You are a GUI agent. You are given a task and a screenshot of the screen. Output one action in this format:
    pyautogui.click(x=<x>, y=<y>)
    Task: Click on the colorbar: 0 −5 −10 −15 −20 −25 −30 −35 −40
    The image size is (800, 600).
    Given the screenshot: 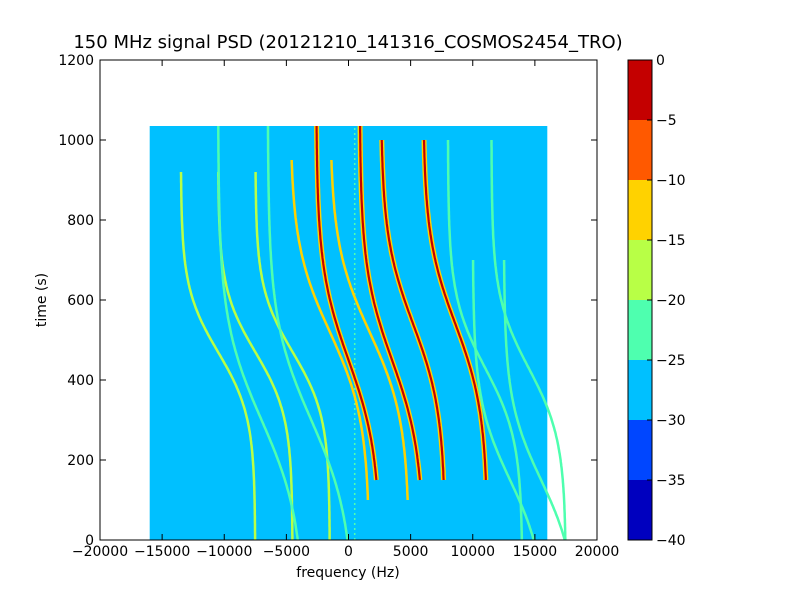 What is the action you would take?
    pyautogui.click(x=656, y=301)
    